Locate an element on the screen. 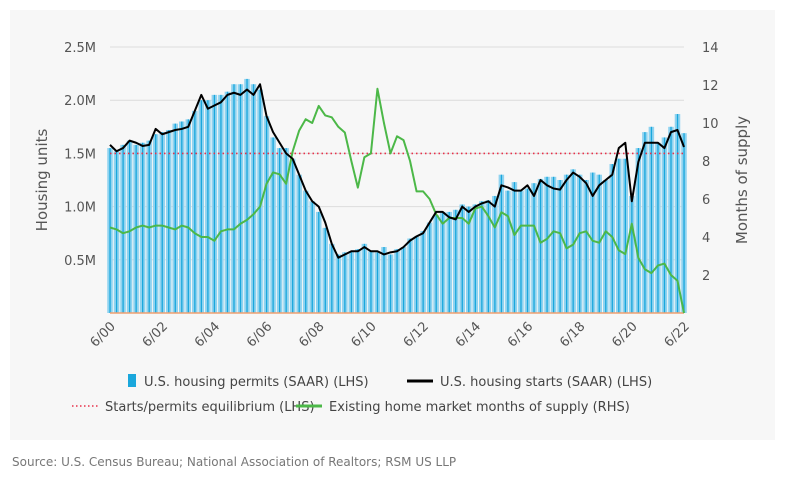  legend-label-permits: U.S. housing permits (SAAR) (LHS) is located at coordinates (256, 382).